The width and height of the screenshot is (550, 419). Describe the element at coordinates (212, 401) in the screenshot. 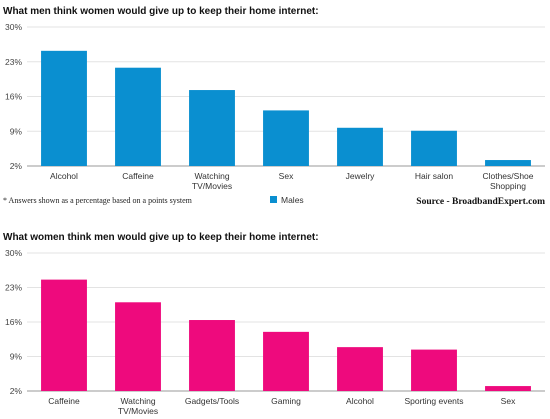

I see `x-tick-label: Gadgets/Tools` at that location.